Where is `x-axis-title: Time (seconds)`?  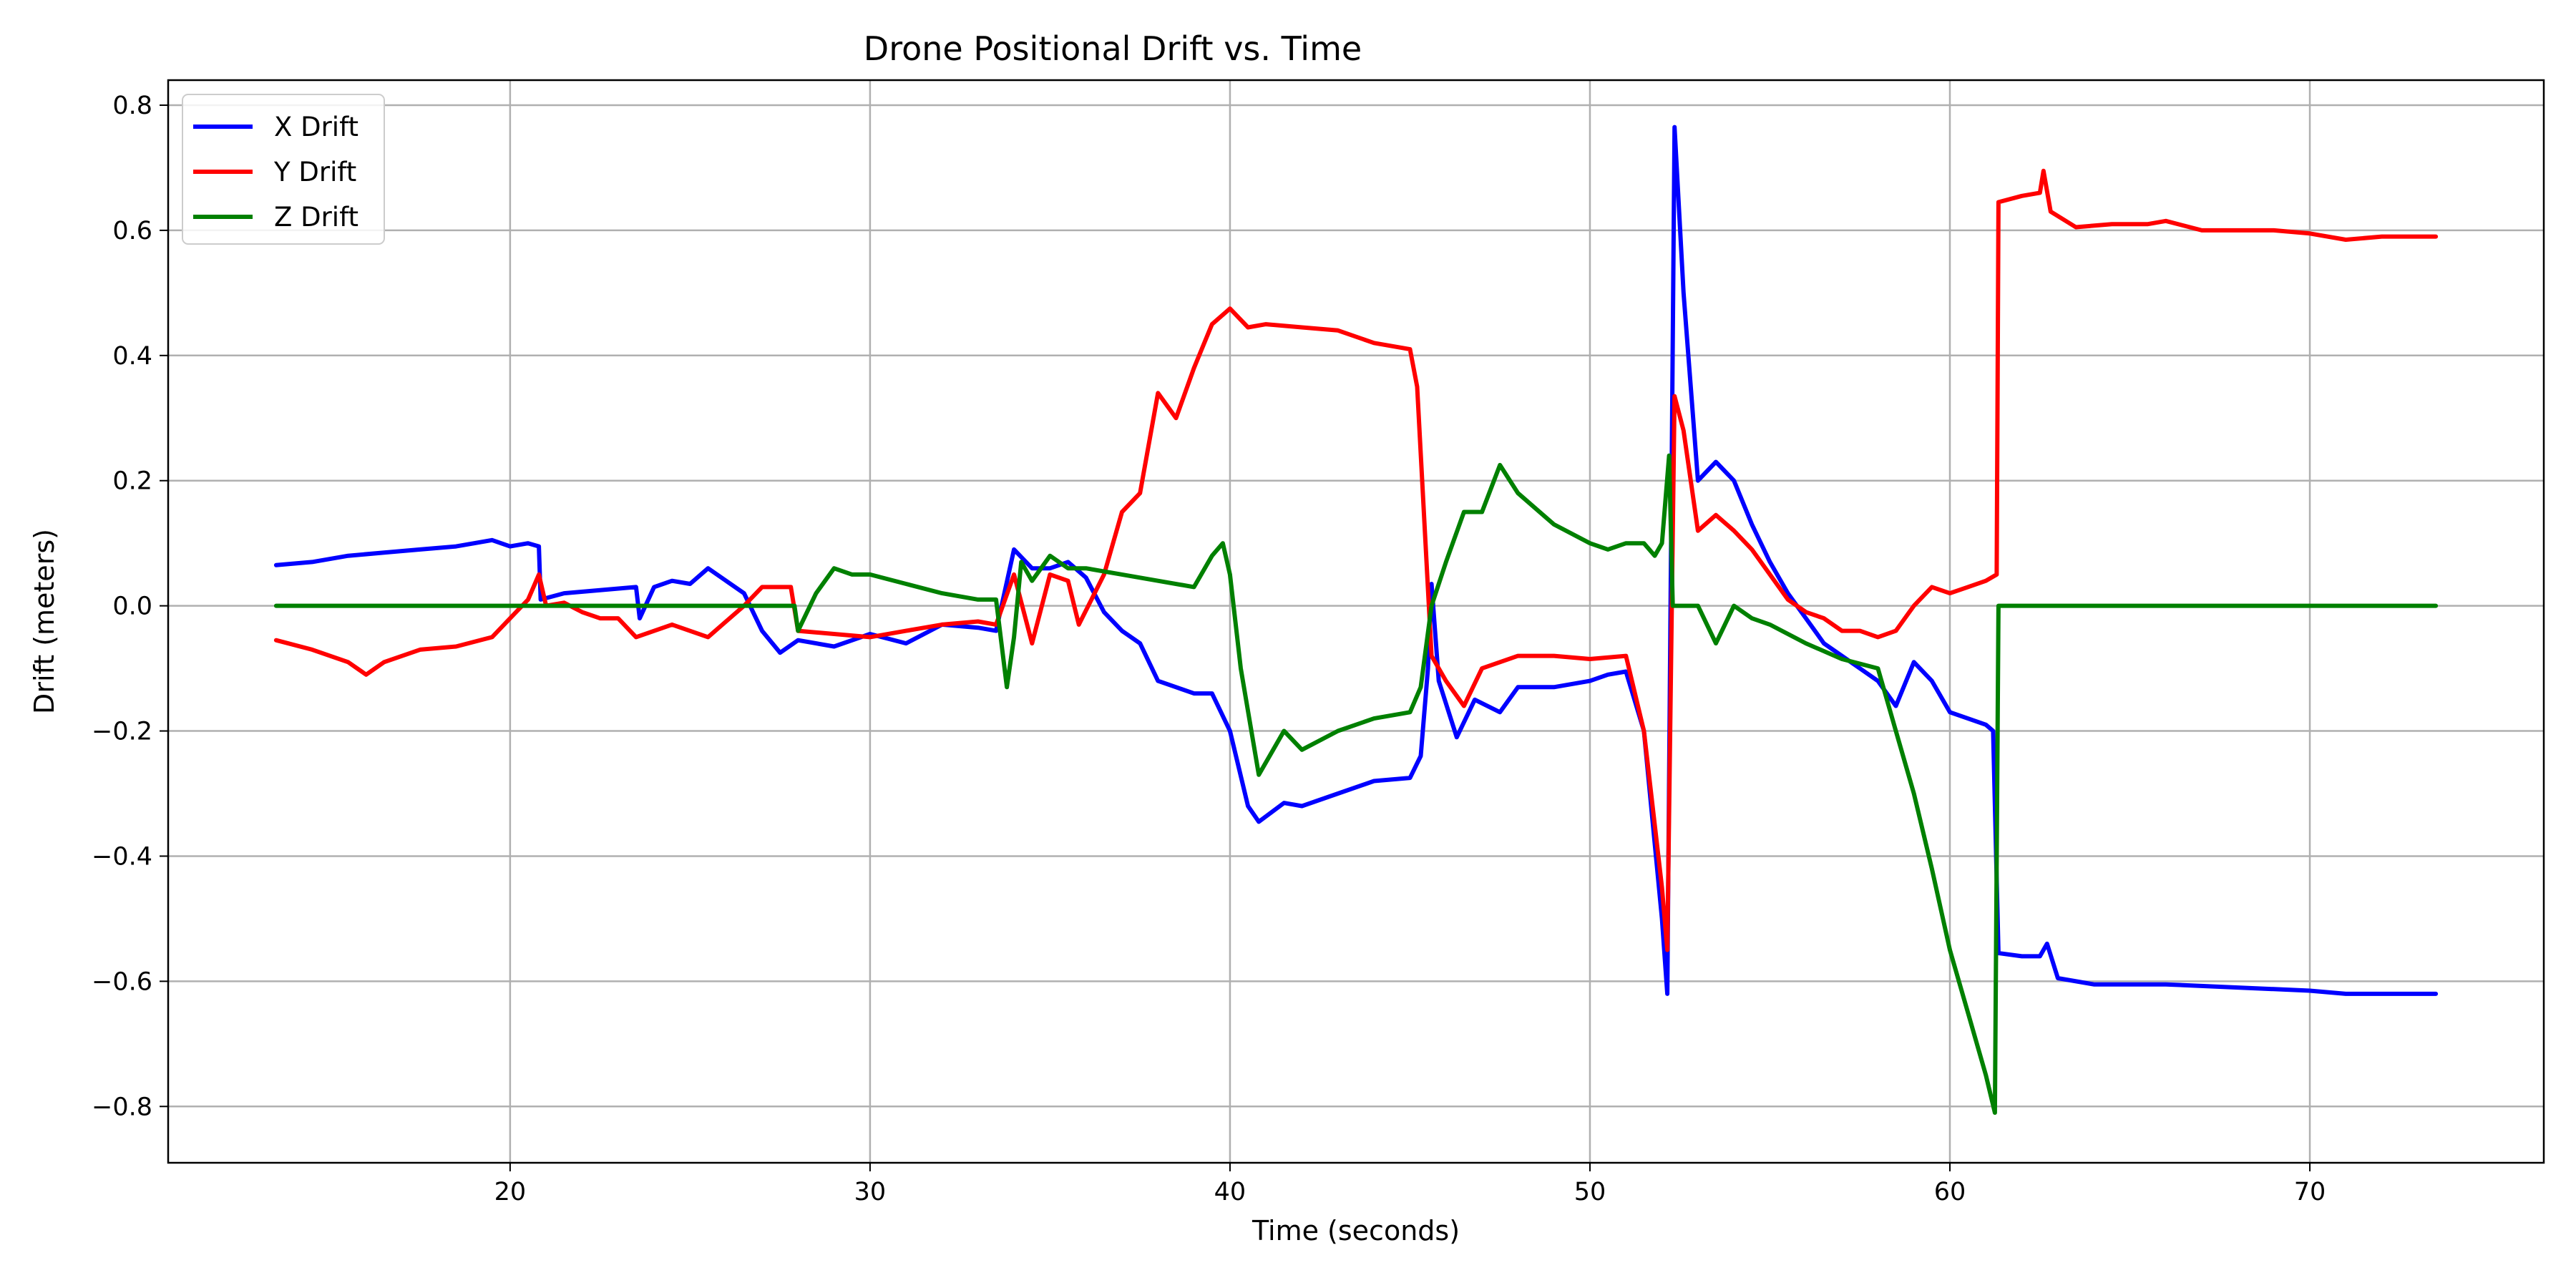 x-axis-title: Time (seconds) is located at coordinates (1356, 1230).